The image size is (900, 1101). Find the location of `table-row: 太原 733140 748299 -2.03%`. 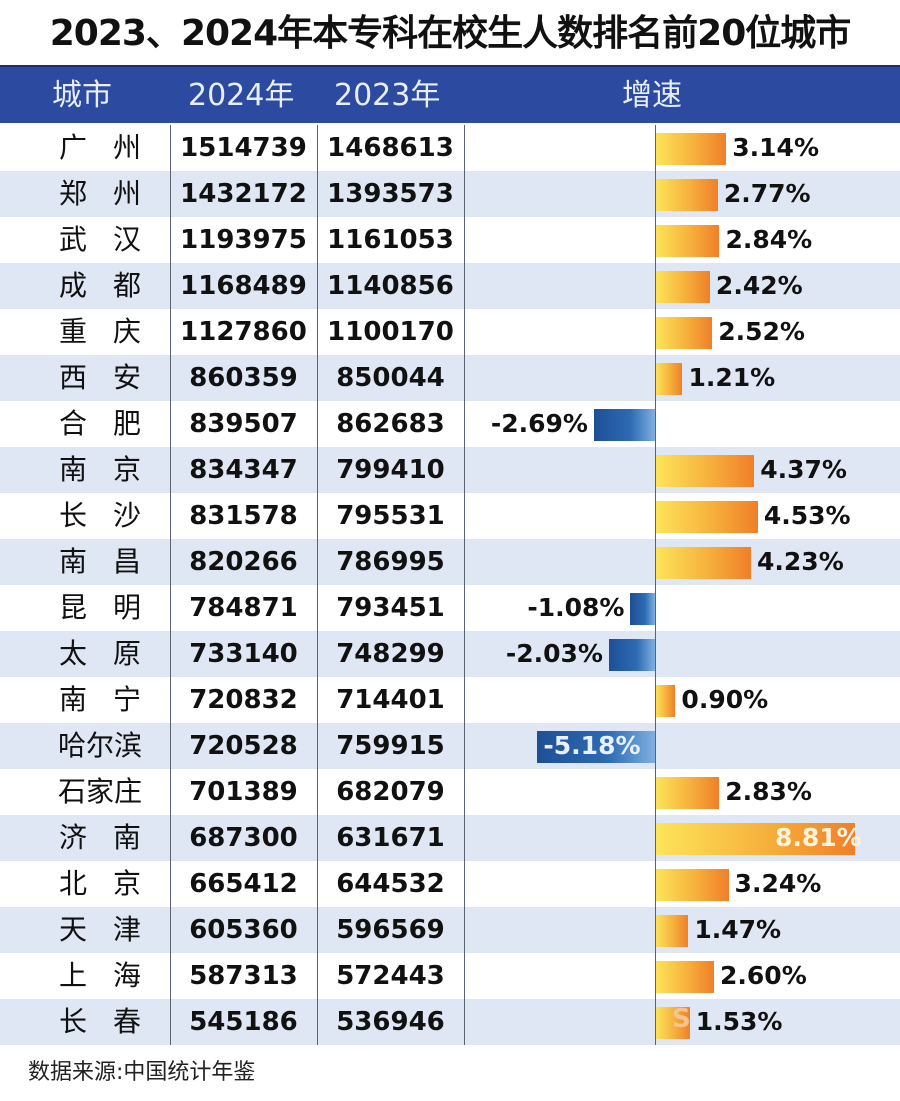

table-row: 太原 733140 748299 -2.03% is located at coordinates (450, 654).